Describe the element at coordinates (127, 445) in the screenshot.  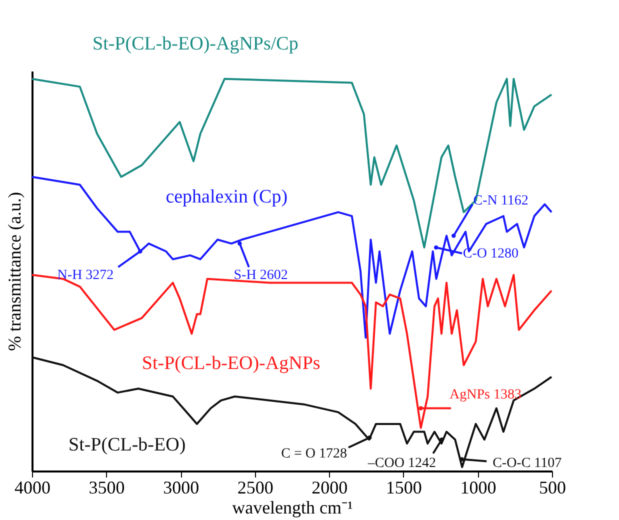
I see `series-label: St-P(CL-b-EO)` at that location.